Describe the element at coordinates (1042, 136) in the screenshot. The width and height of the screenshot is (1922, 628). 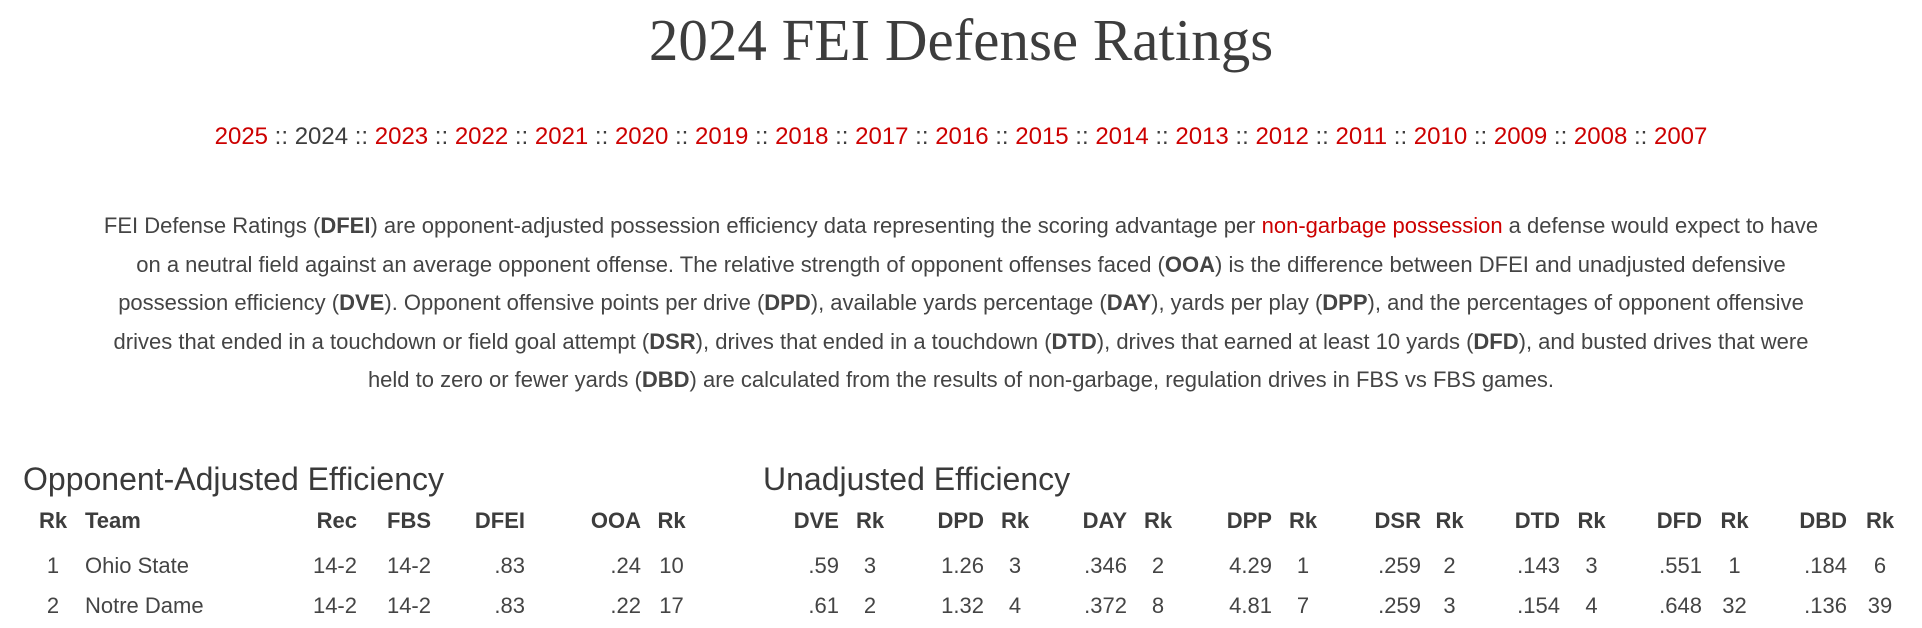
I see `year-link-2015: 2015` at that location.